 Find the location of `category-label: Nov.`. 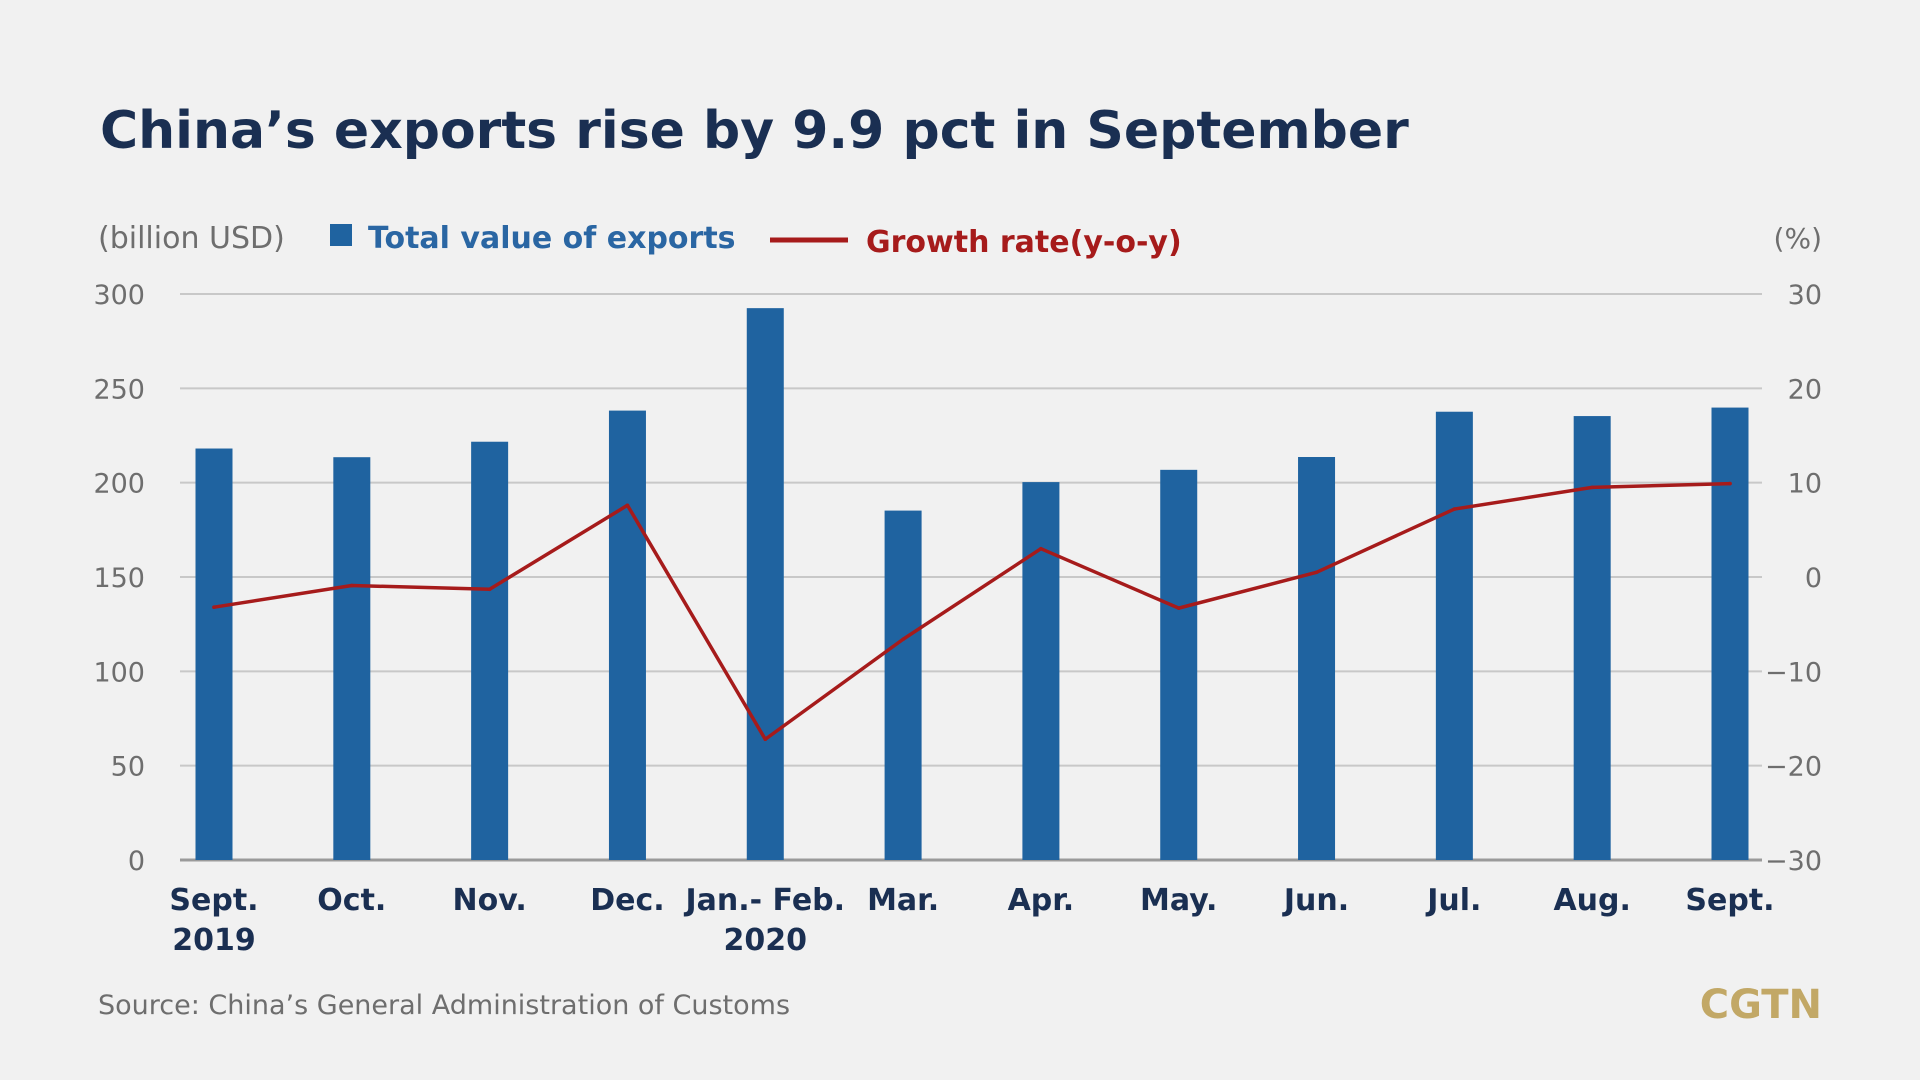

category-label: Nov. is located at coordinates (490, 900).